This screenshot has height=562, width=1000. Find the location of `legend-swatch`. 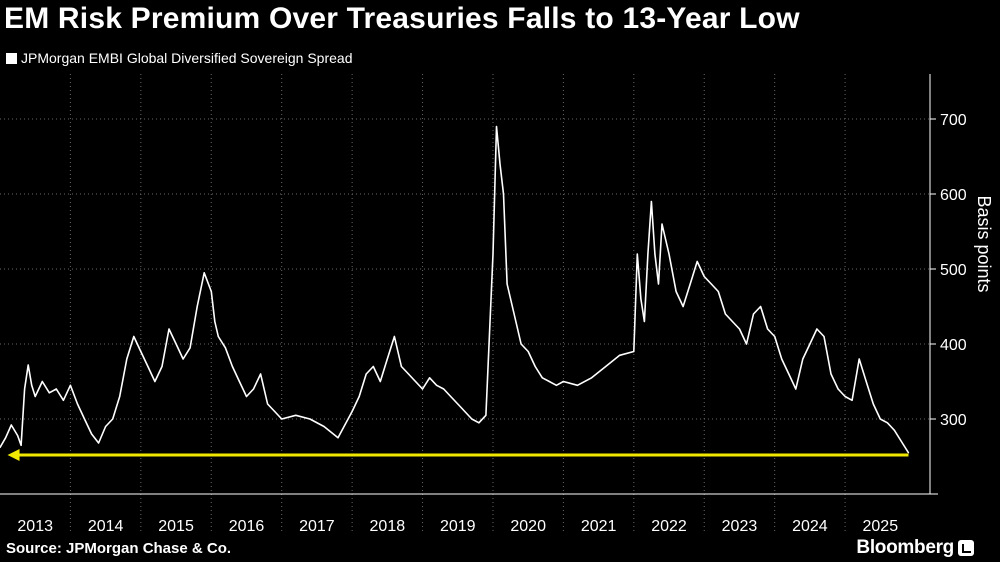

legend-swatch is located at coordinates (11, 58).